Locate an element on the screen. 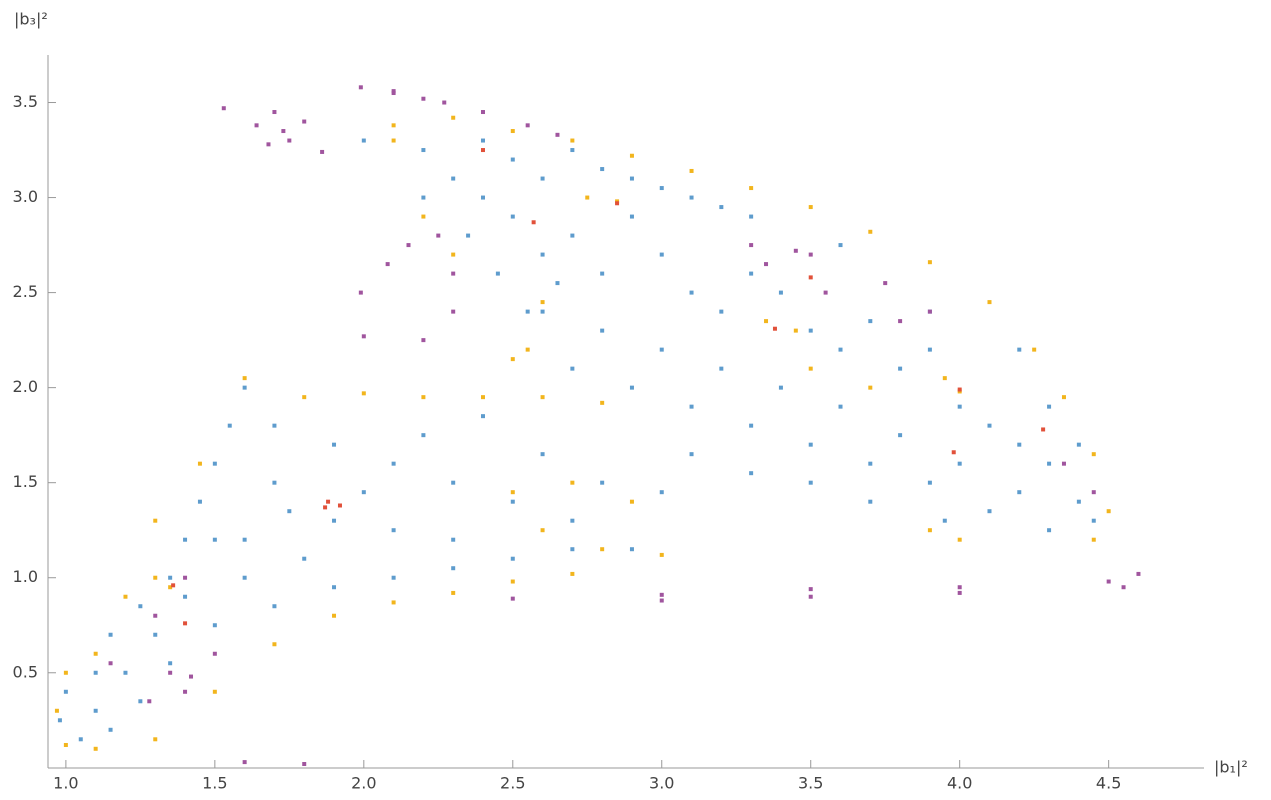 The width and height of the screenshot is (1271, 800). x-tick-label: 4.5 is located at coordinates (1108, 783).